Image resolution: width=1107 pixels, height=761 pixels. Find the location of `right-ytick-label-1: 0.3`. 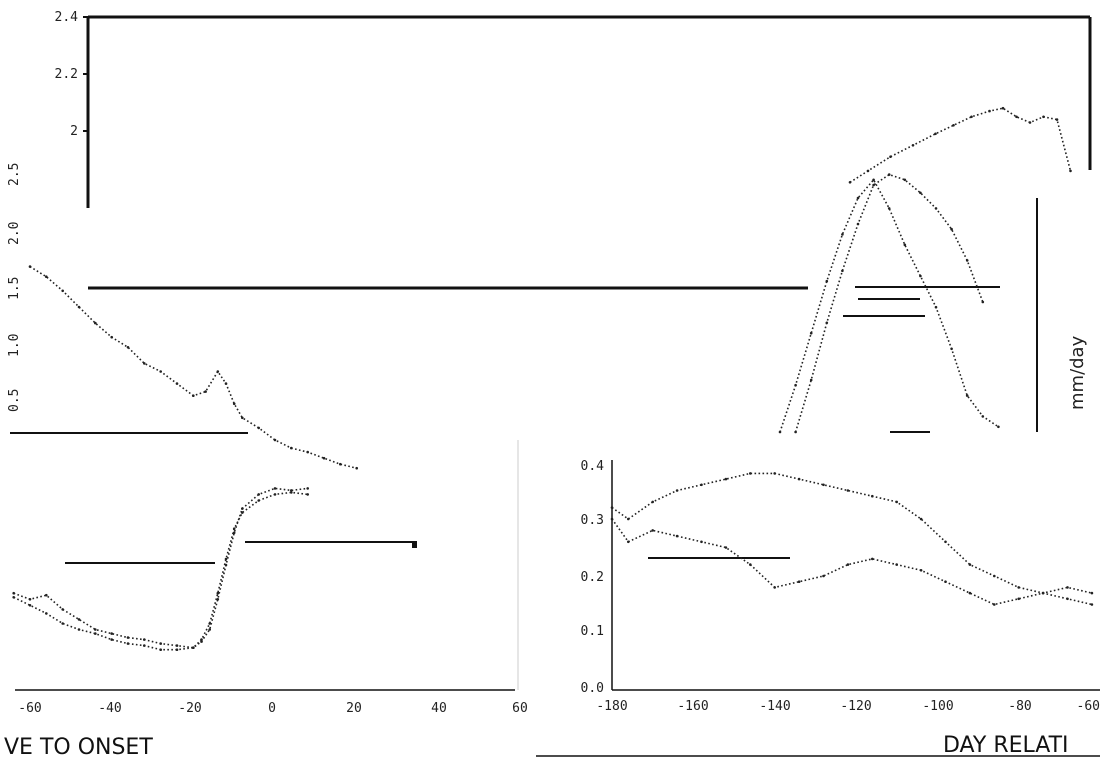

right-ytick-label-1: 0.3 is located at coordinates (592, 520).